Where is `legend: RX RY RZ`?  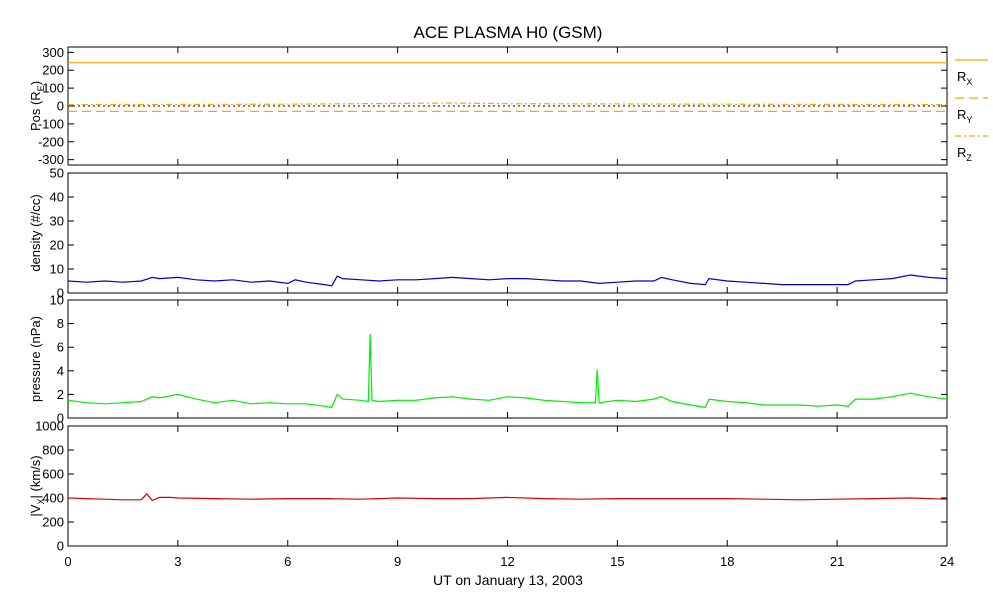 legend: RX RY RZ is located at coordinates (971, 111).